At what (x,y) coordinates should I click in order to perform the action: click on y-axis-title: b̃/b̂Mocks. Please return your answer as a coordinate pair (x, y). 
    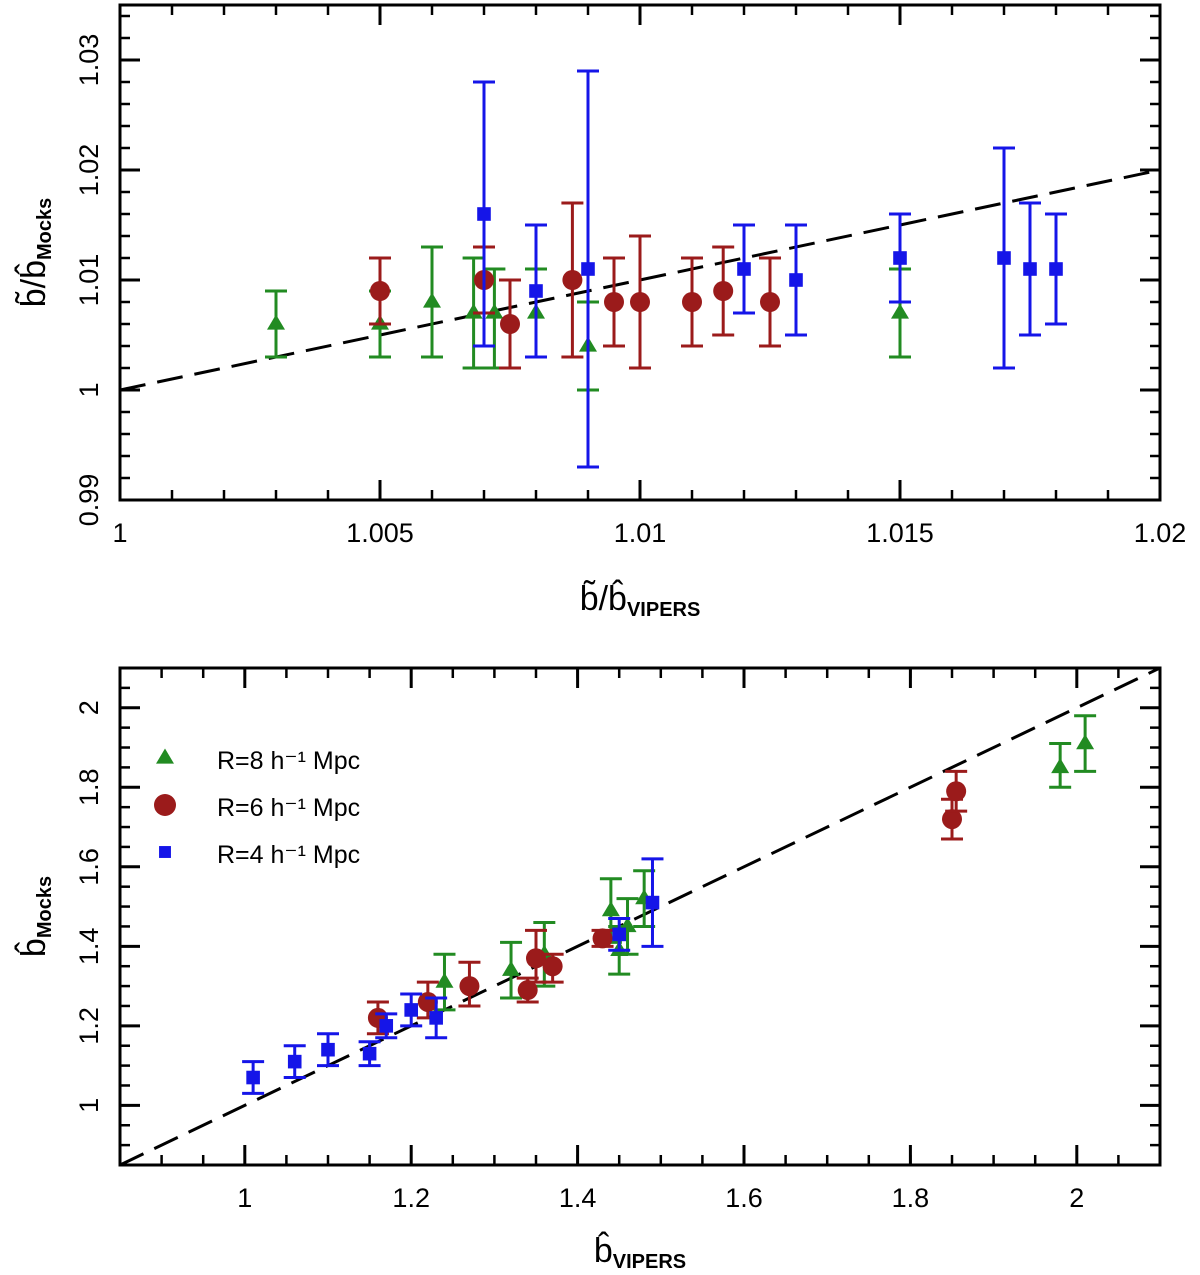
    Looking at the image, I should click on (35, 253).